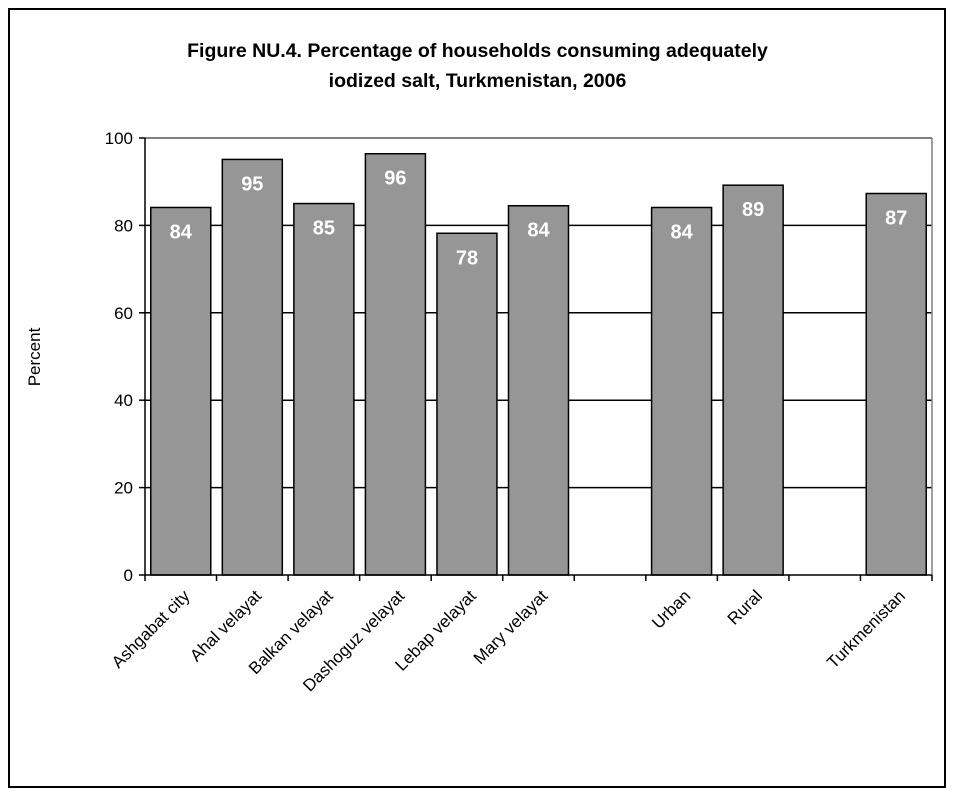 Image resolution: width=955 pixels, height=791 pixels. Describe the element at coordinates (123, 488) in the screenshot. I see `y-tick-label: 20` at that location.